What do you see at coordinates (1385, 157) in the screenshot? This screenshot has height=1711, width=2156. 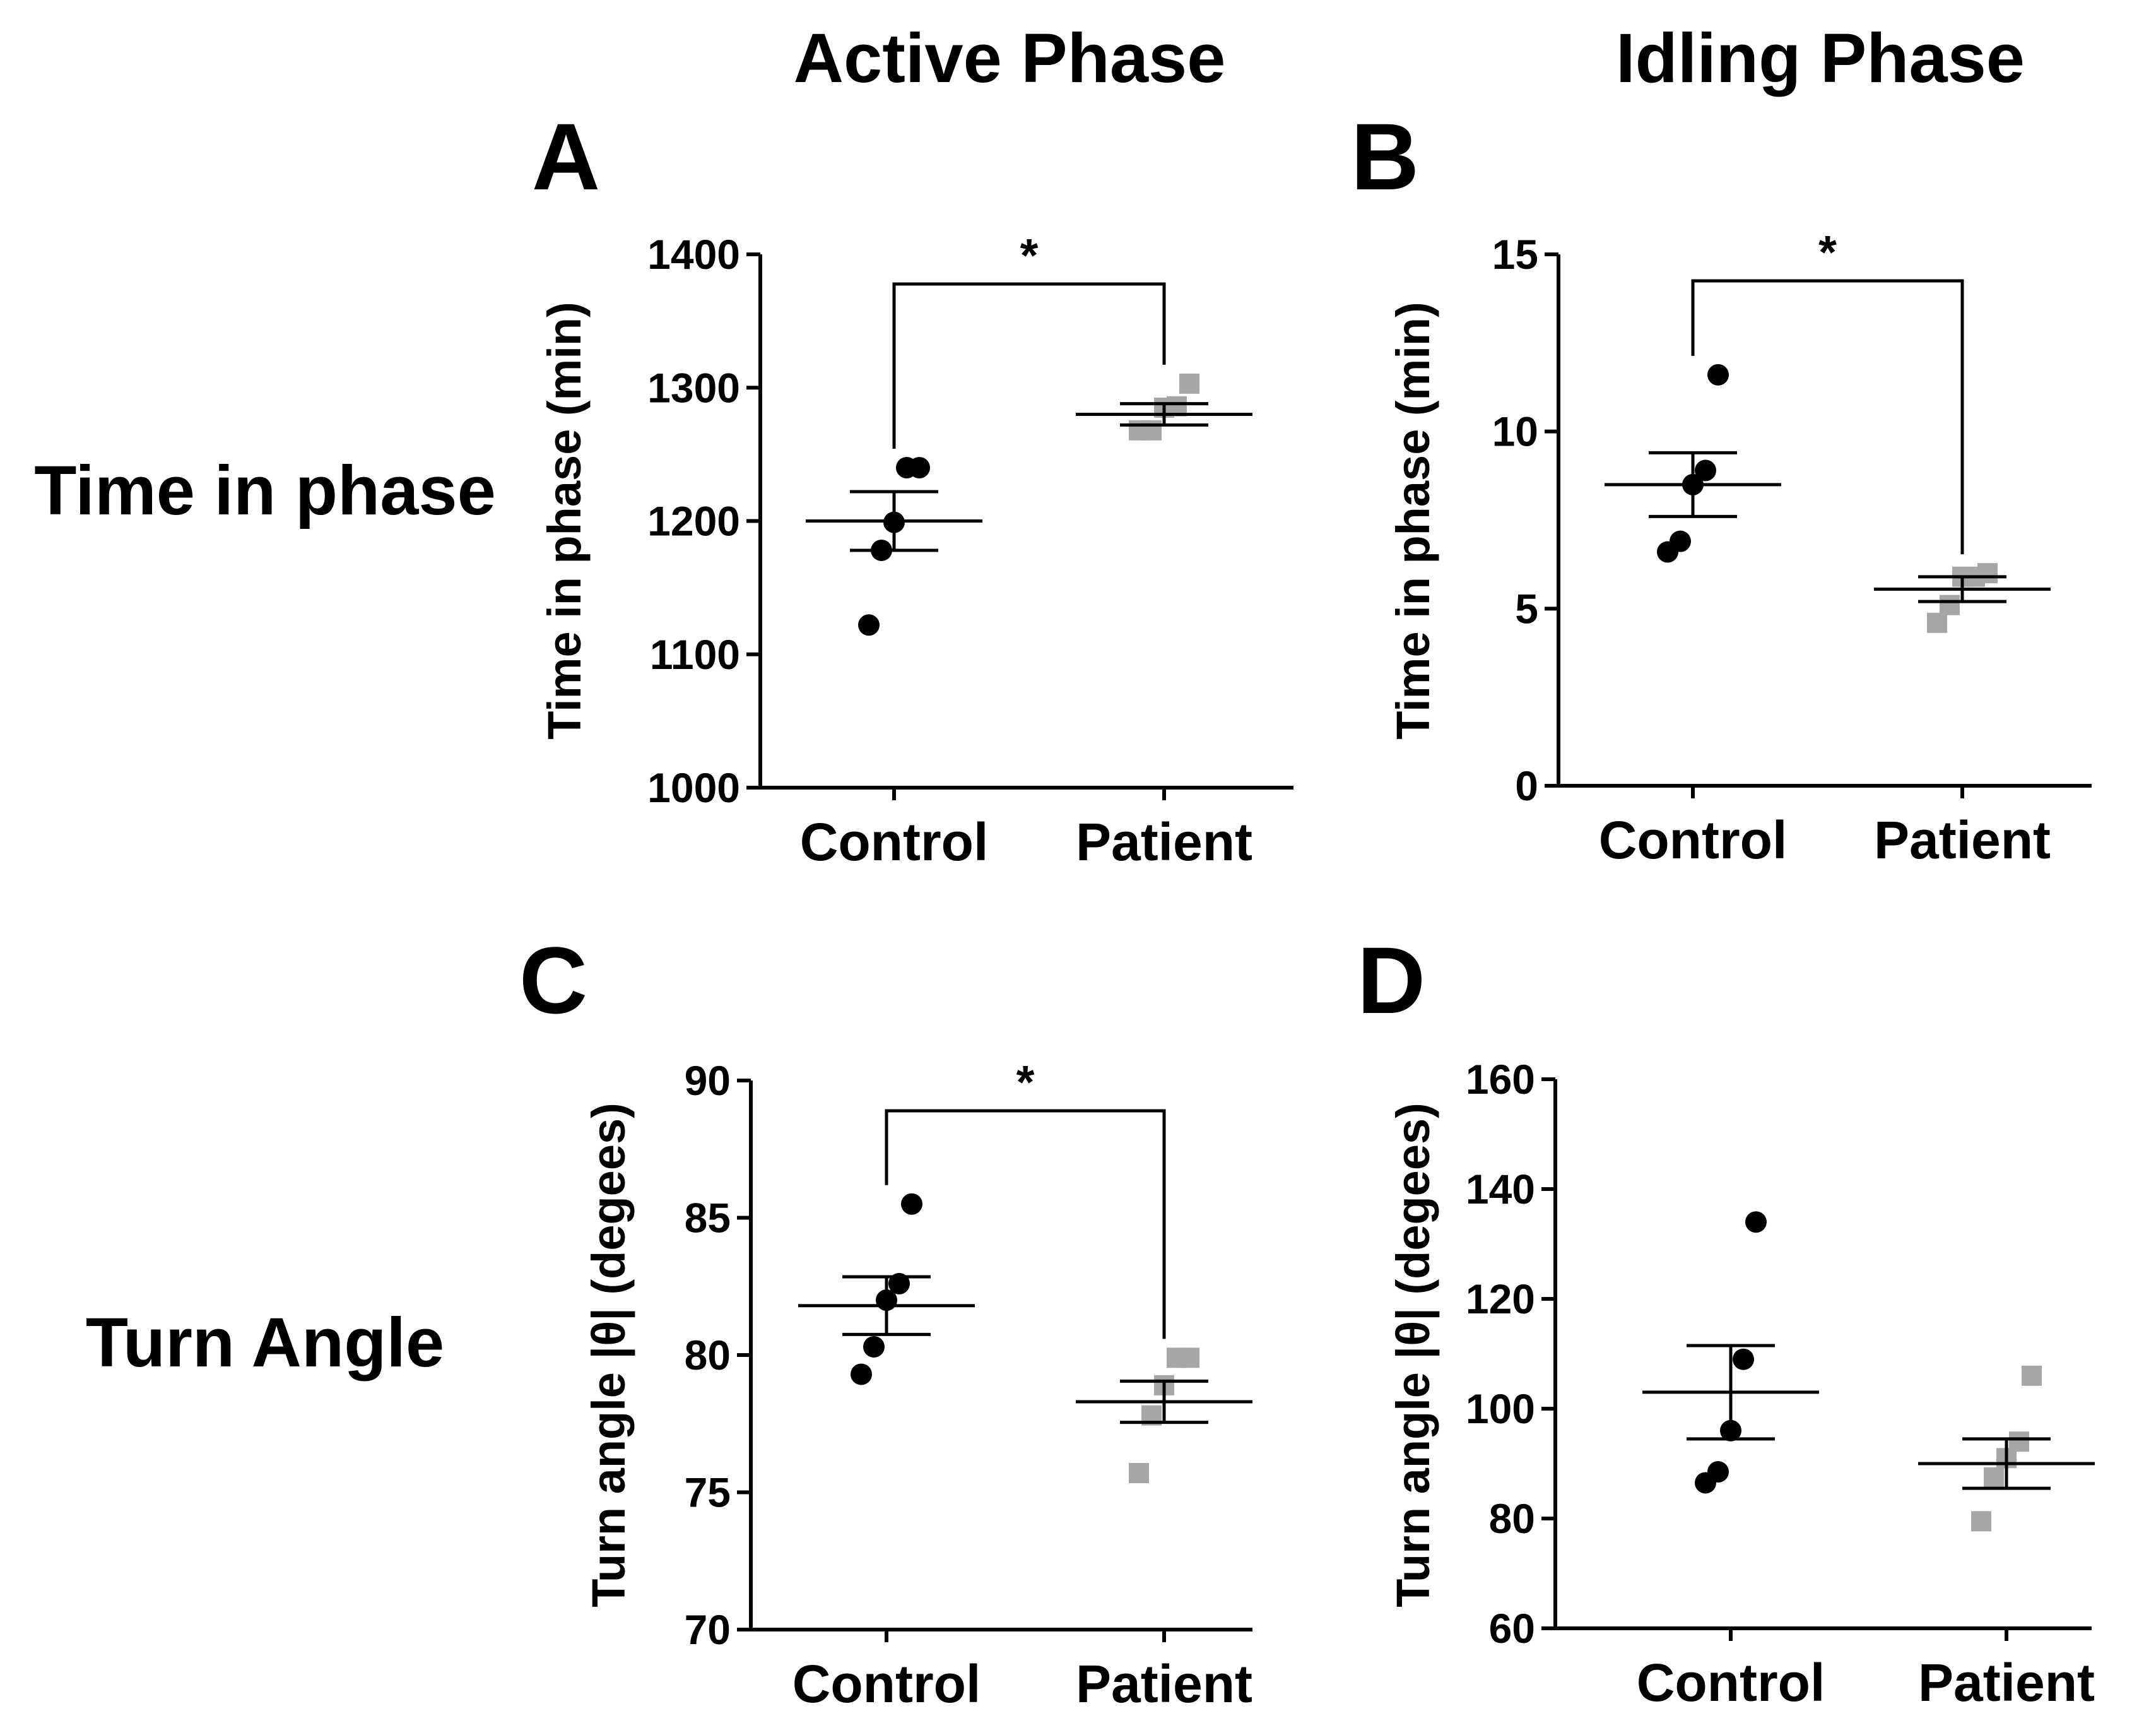 I see `panel-letter: B` at bounding box center [1385, 157].